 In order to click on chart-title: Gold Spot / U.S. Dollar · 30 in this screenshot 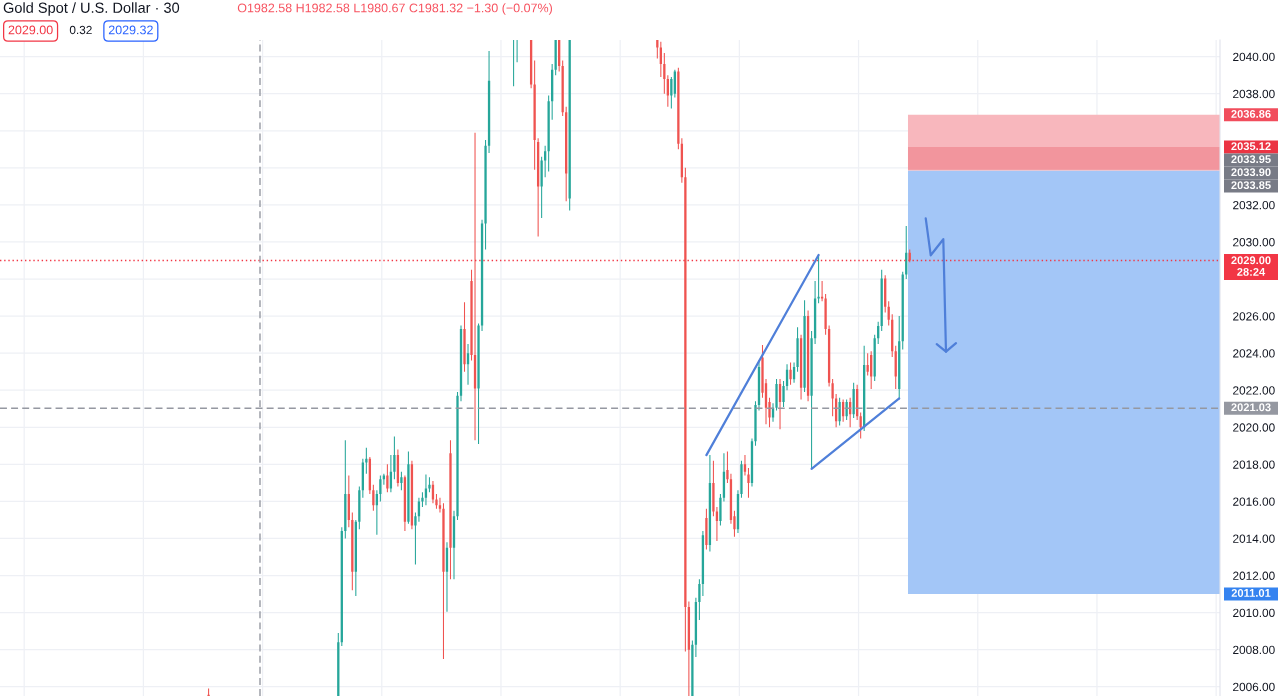, I will do `click(91, 9)`.